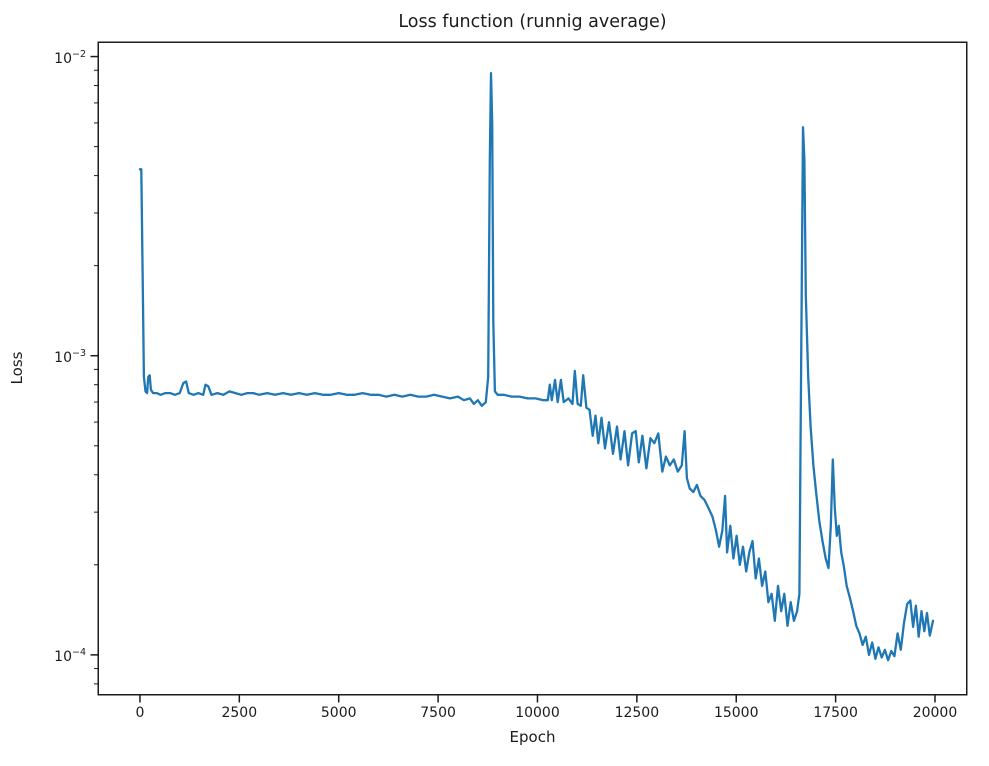 The height and width of the screenshot is (766, 989). What do you see at coordinates (537, 698) in the screenshot?
I see `x-major-tick-marks` at bounding box center [537, 698].